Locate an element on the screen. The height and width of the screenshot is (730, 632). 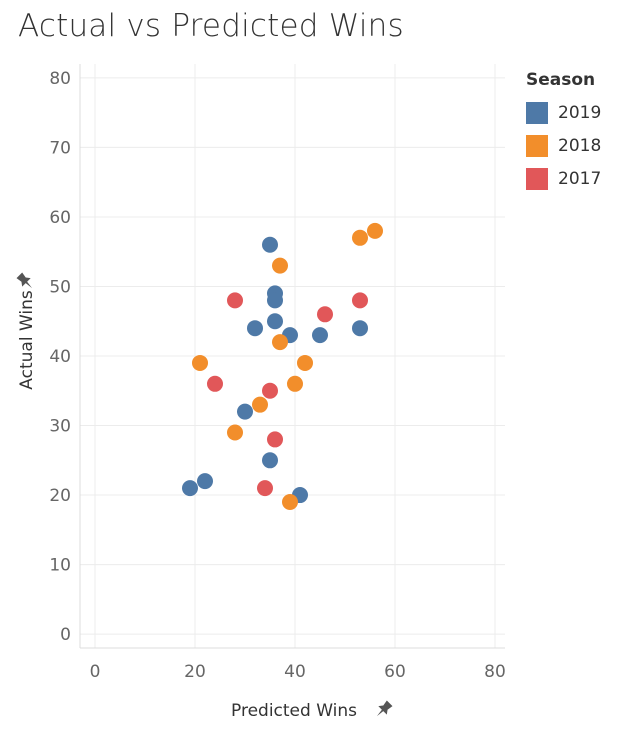
y-axis-ticks: 0 10 20 30 40 50 60 70 80 is located at coordinates (60, 357).